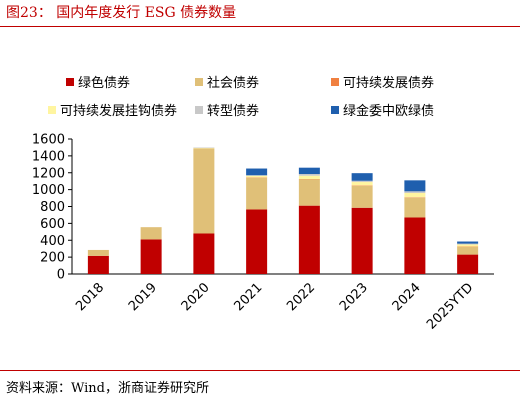  I want to click on legend-item-sustainability-linked-bonds: 可持续发展挂钩债券, so click(112, 109).